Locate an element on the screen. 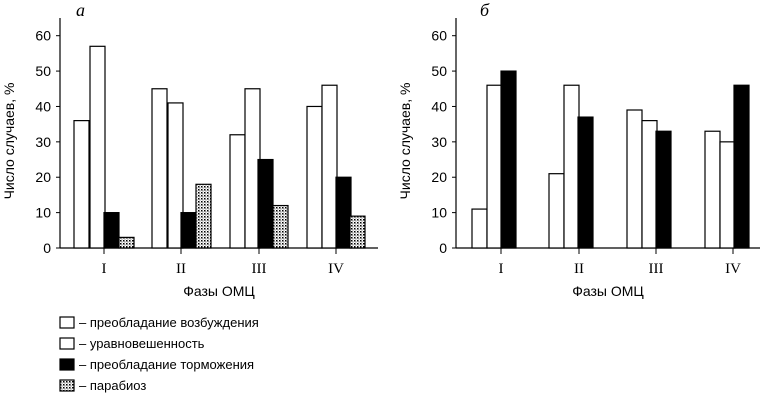  legend-item: – преобладание возбуждения is located at coordinates (159, 322).